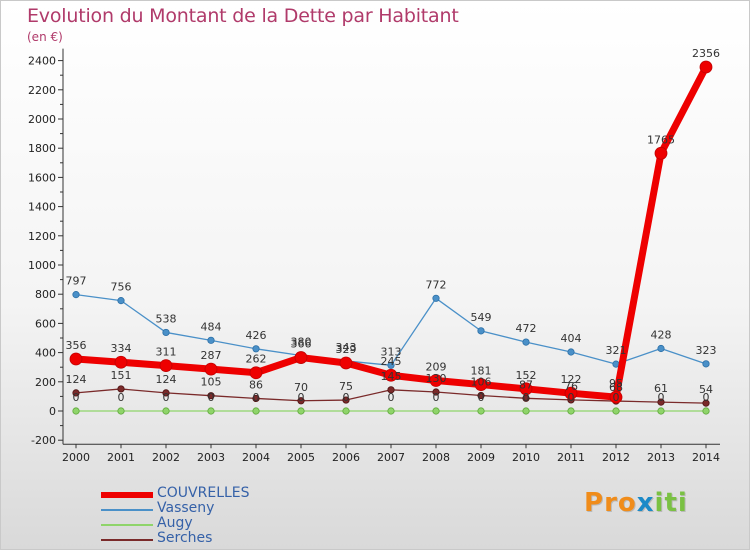 The width and height of the screenshot is (750, 550). I want to click on logo-letter: x, so click(645, 503).